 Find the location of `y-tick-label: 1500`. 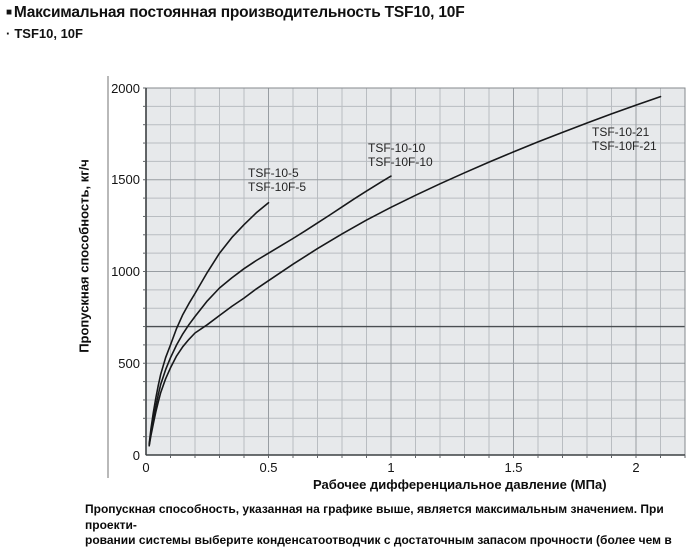

y-tick-label: 1500 is located at coordinates (125, 180).